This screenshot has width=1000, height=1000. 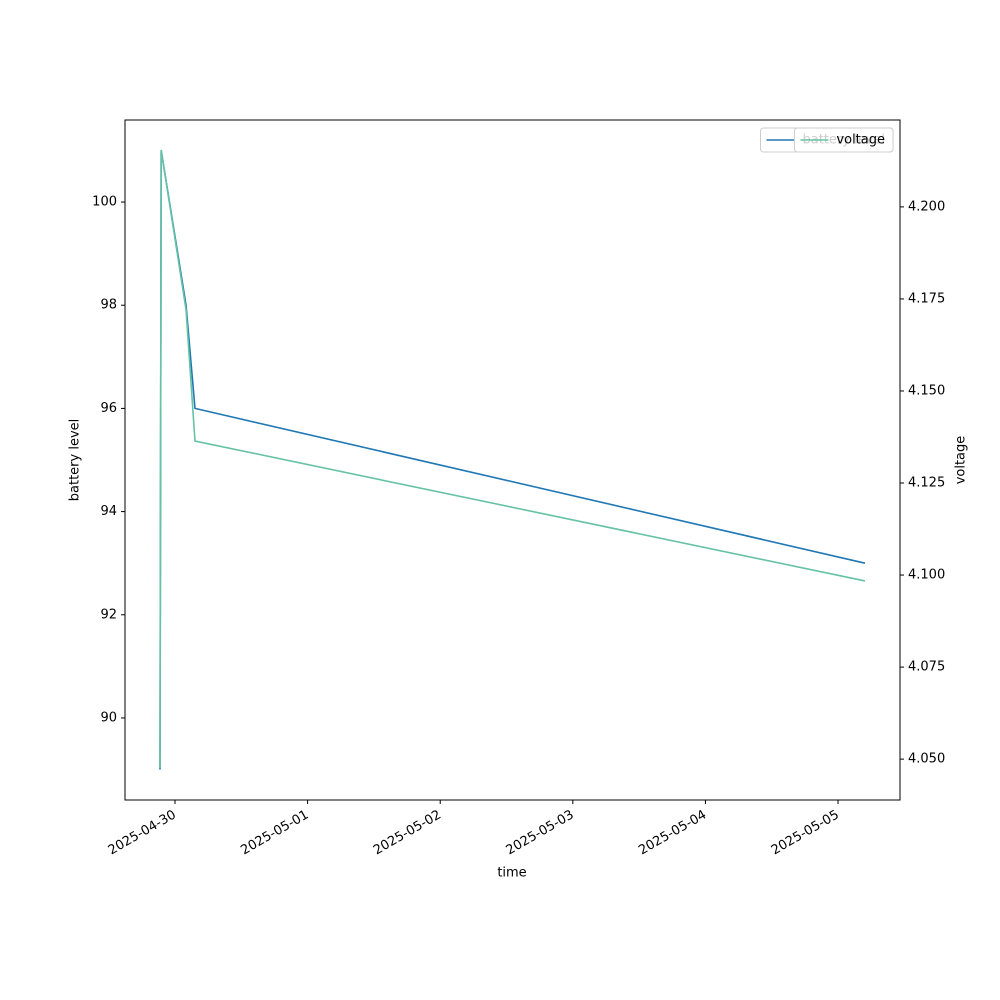 What do you see at coordinates (926, 483) in the screenshot?
I see `y2-tick-label: 4.125` at bounding box center [926, 483].